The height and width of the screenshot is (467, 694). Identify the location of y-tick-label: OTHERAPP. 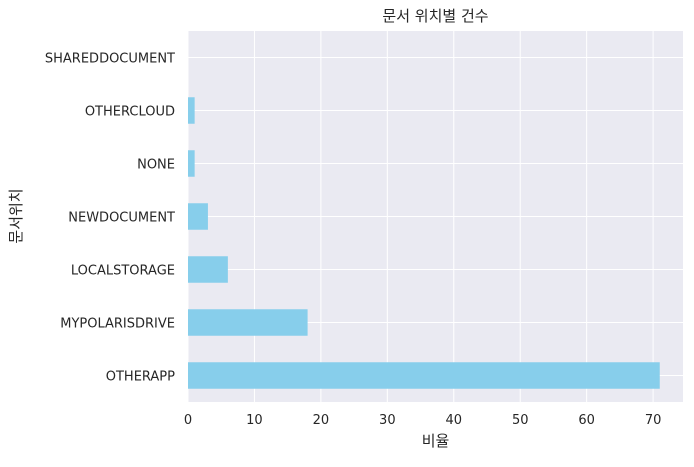
(140, 377).